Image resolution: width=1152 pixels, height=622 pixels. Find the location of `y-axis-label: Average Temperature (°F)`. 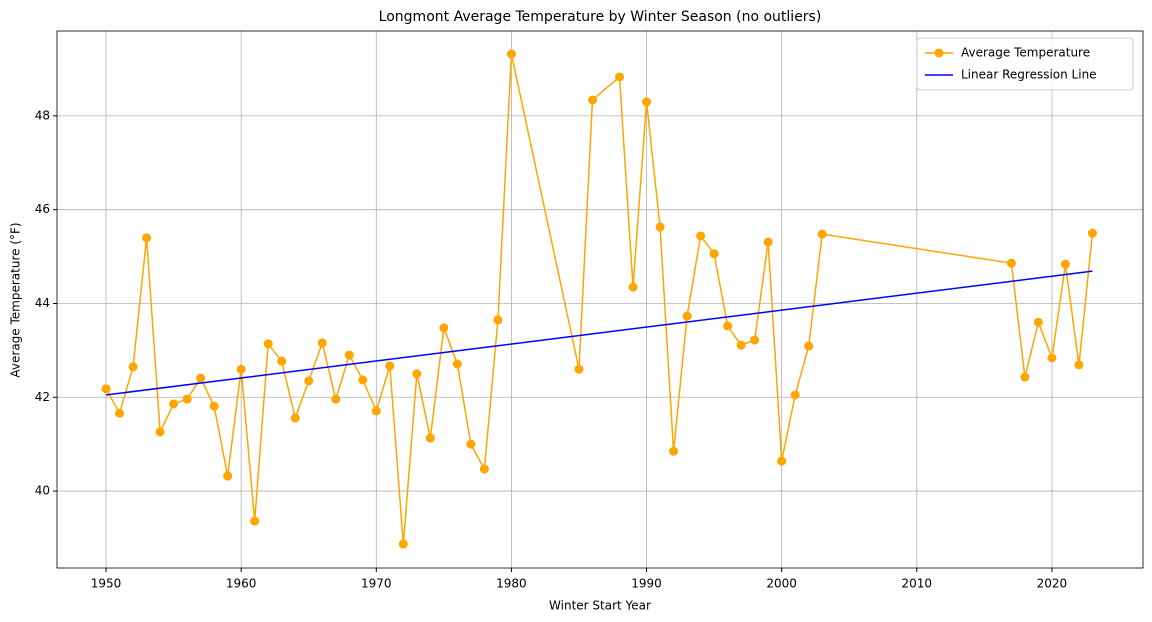

y-axis-label: Average Temperature (°F) is located at coordinates (16, 299).